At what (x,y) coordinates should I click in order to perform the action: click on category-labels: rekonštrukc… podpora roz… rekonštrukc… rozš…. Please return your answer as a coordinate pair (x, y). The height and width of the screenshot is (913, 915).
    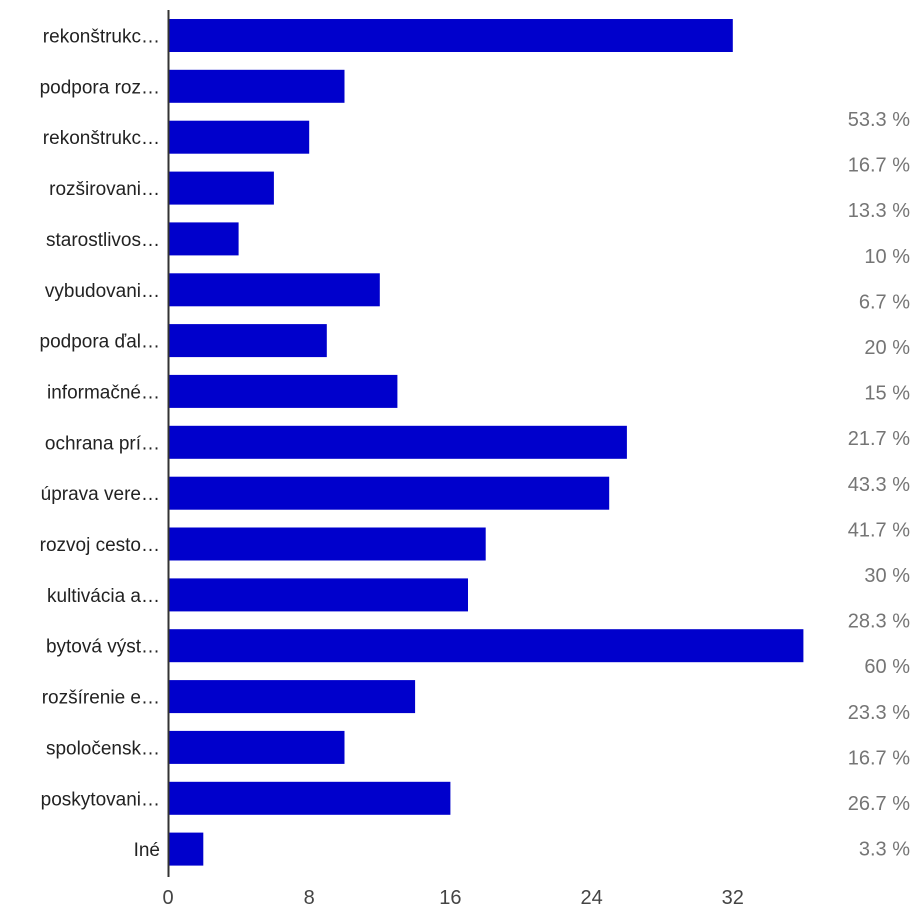
    Looking at the image, I should click on (100, 444).